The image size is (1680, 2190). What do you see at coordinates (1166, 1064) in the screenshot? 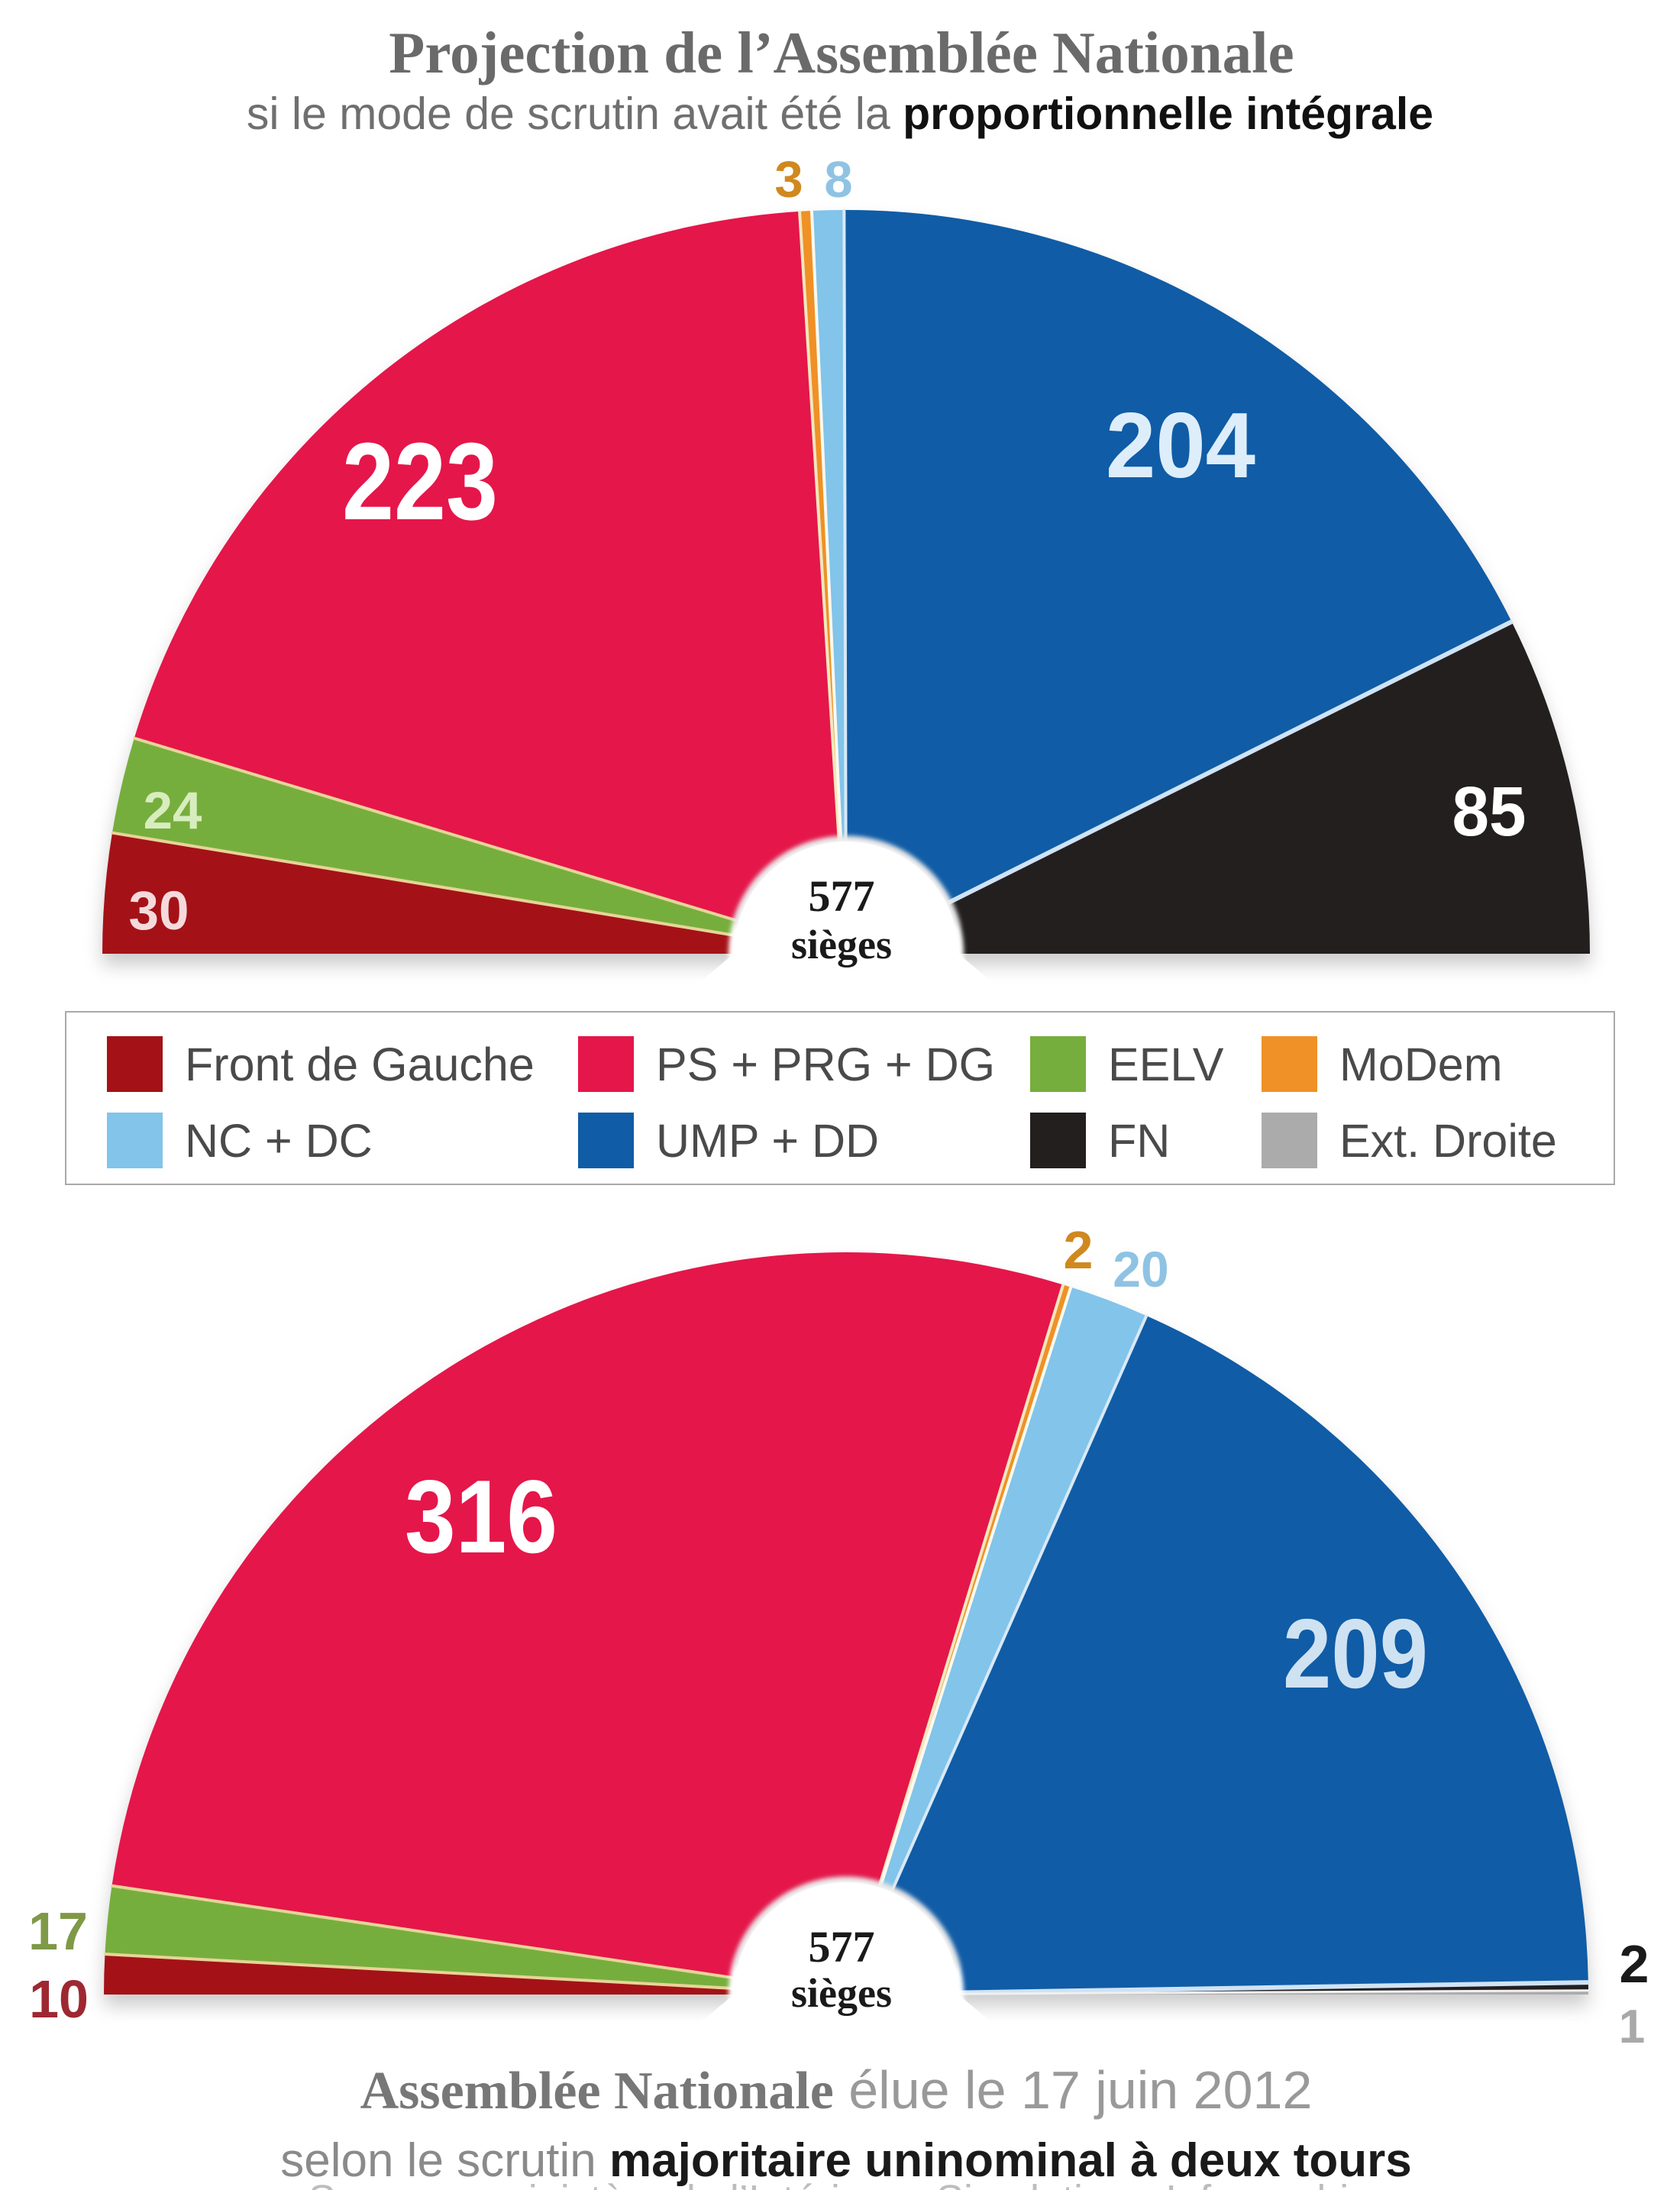
I see `svg-text: EELV` at bounding box center [1166, 1064].